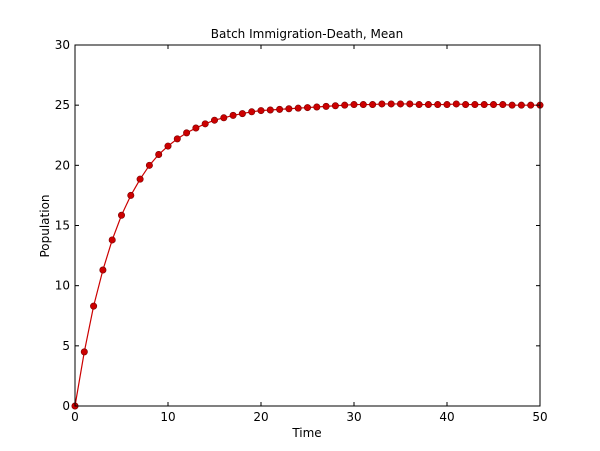 This screenshot has width=600, height=451. I want to click on x-tick-label: 50, so click(539, 417).